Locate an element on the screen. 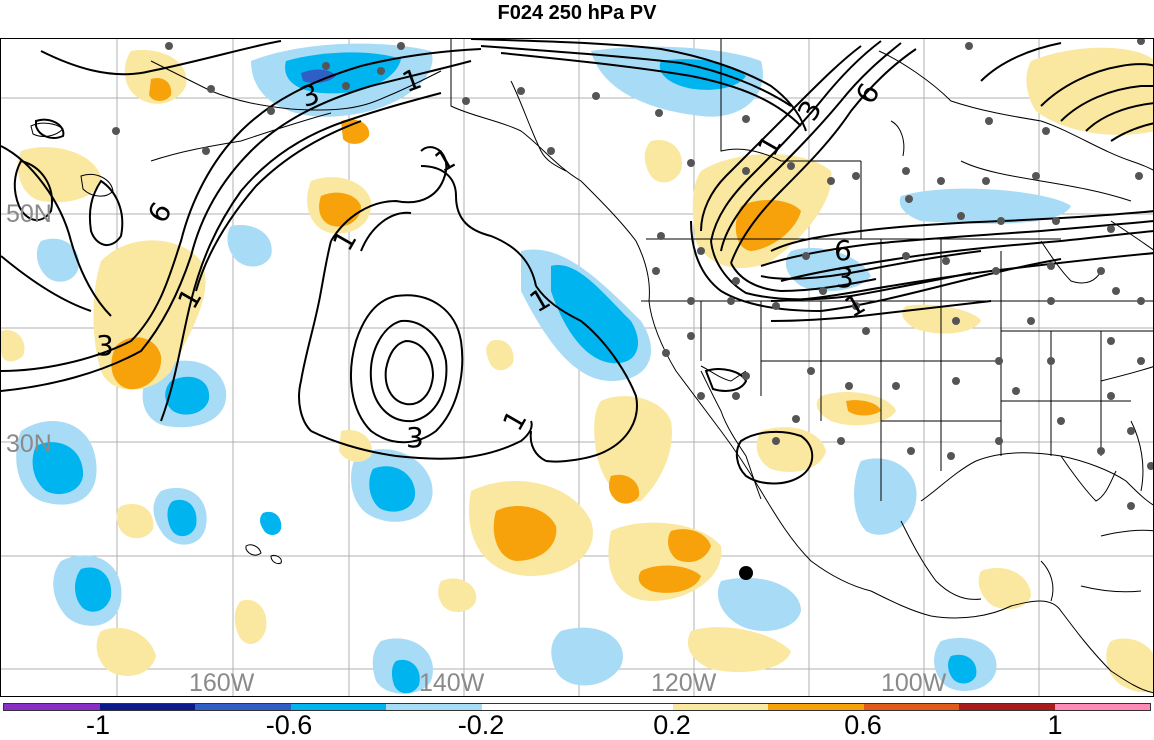 The image size is (1154, 740). colorbar is located at coordinates (577, 707).